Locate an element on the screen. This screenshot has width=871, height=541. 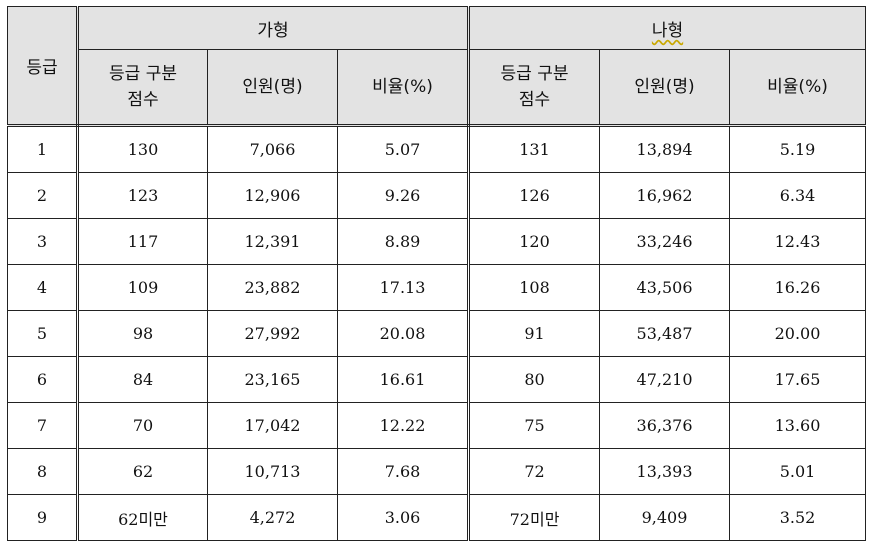
a-score-cell: 130 is located at coordinates (142, 149).